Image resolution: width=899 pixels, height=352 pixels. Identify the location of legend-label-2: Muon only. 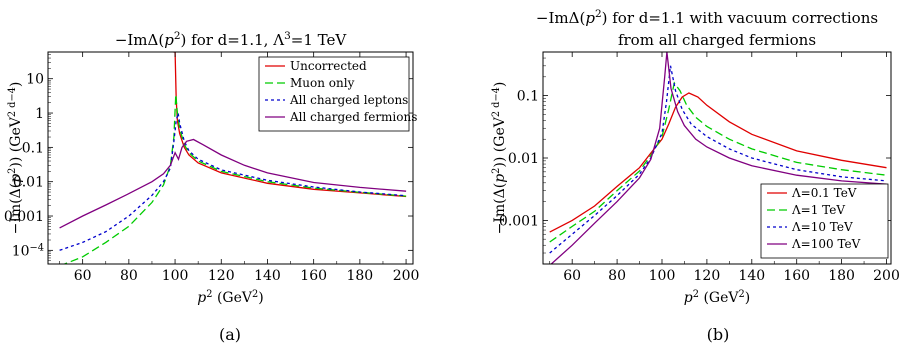
(322, 83).